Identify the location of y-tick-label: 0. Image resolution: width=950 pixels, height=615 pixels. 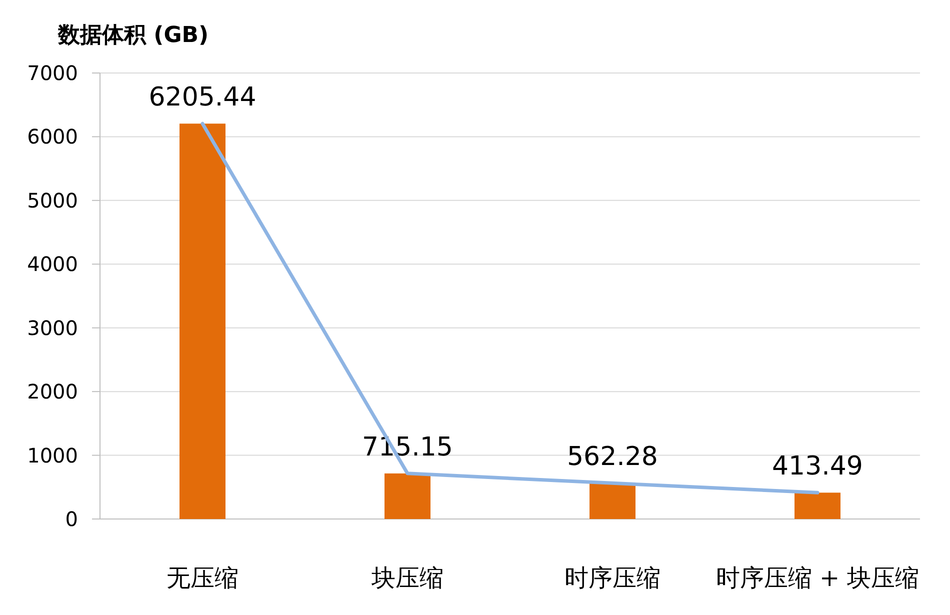
(71, 519).